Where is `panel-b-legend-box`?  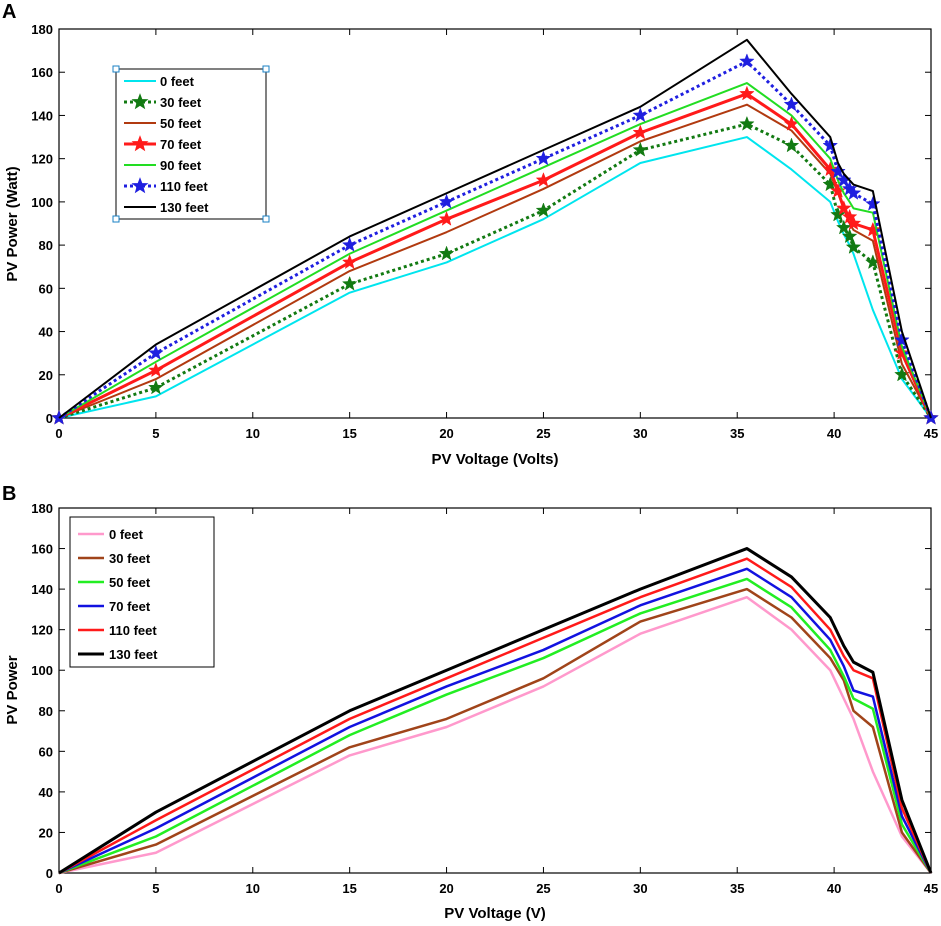
panel-b-legend-box is located at coordinates (142, 592).